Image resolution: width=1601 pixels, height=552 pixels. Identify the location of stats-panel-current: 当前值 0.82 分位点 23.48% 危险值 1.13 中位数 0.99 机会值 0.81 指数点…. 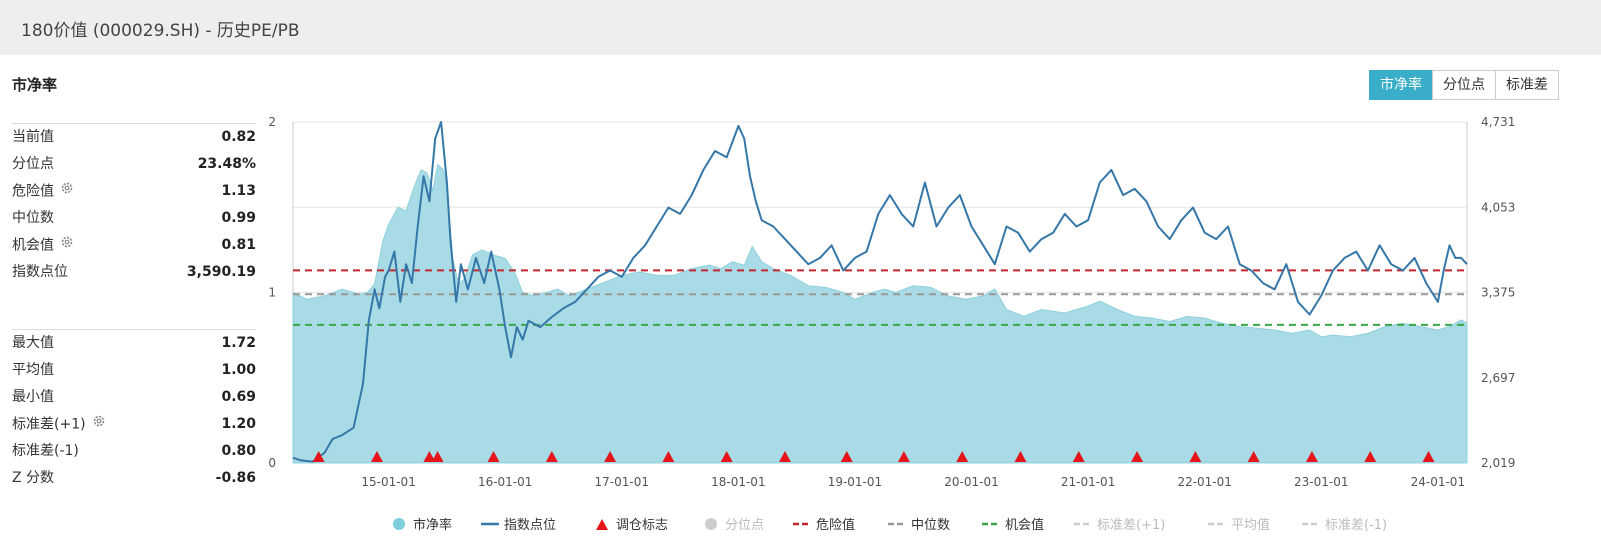
(134, 204).